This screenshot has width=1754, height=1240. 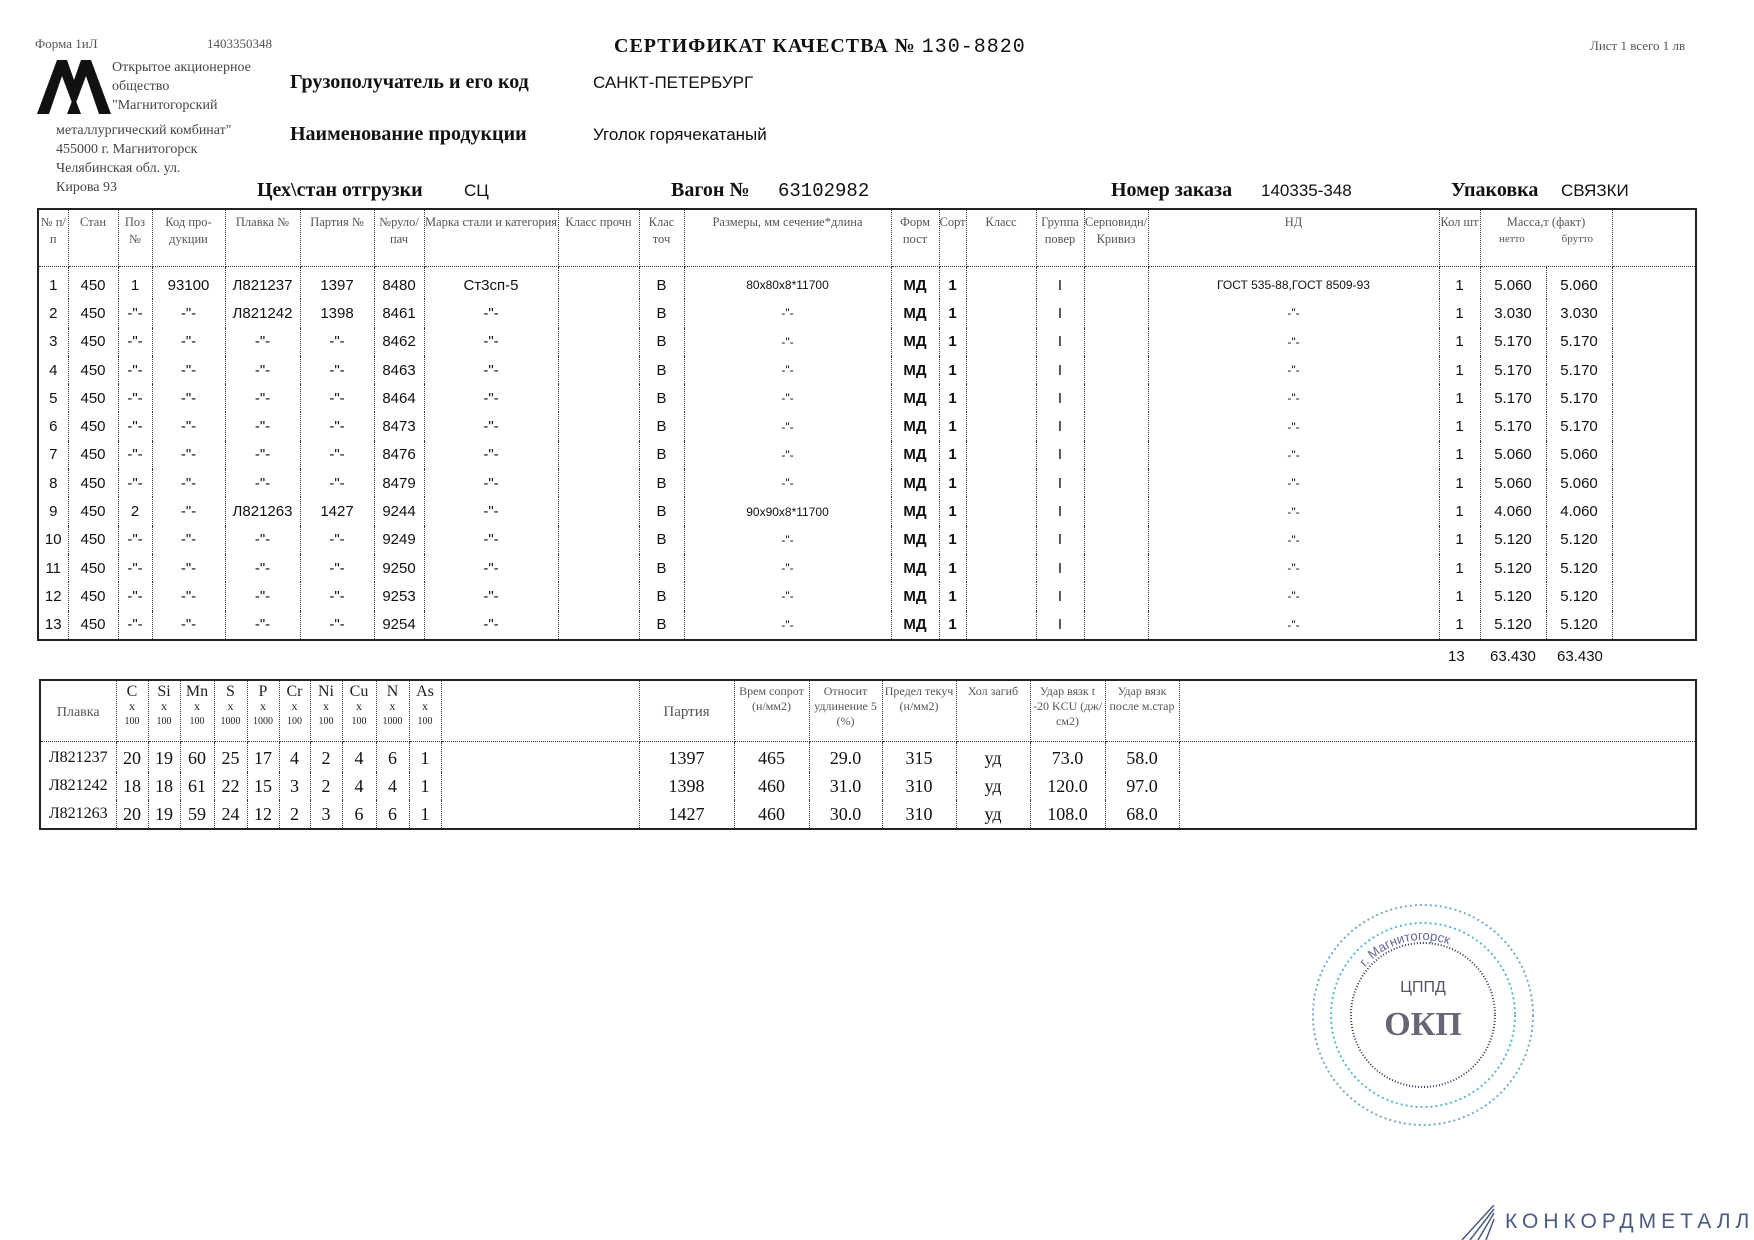 What do you see at coordinates (326, 706) in the screenshot?
I see `element-multiplier: x` at bounding box center [326, 706].